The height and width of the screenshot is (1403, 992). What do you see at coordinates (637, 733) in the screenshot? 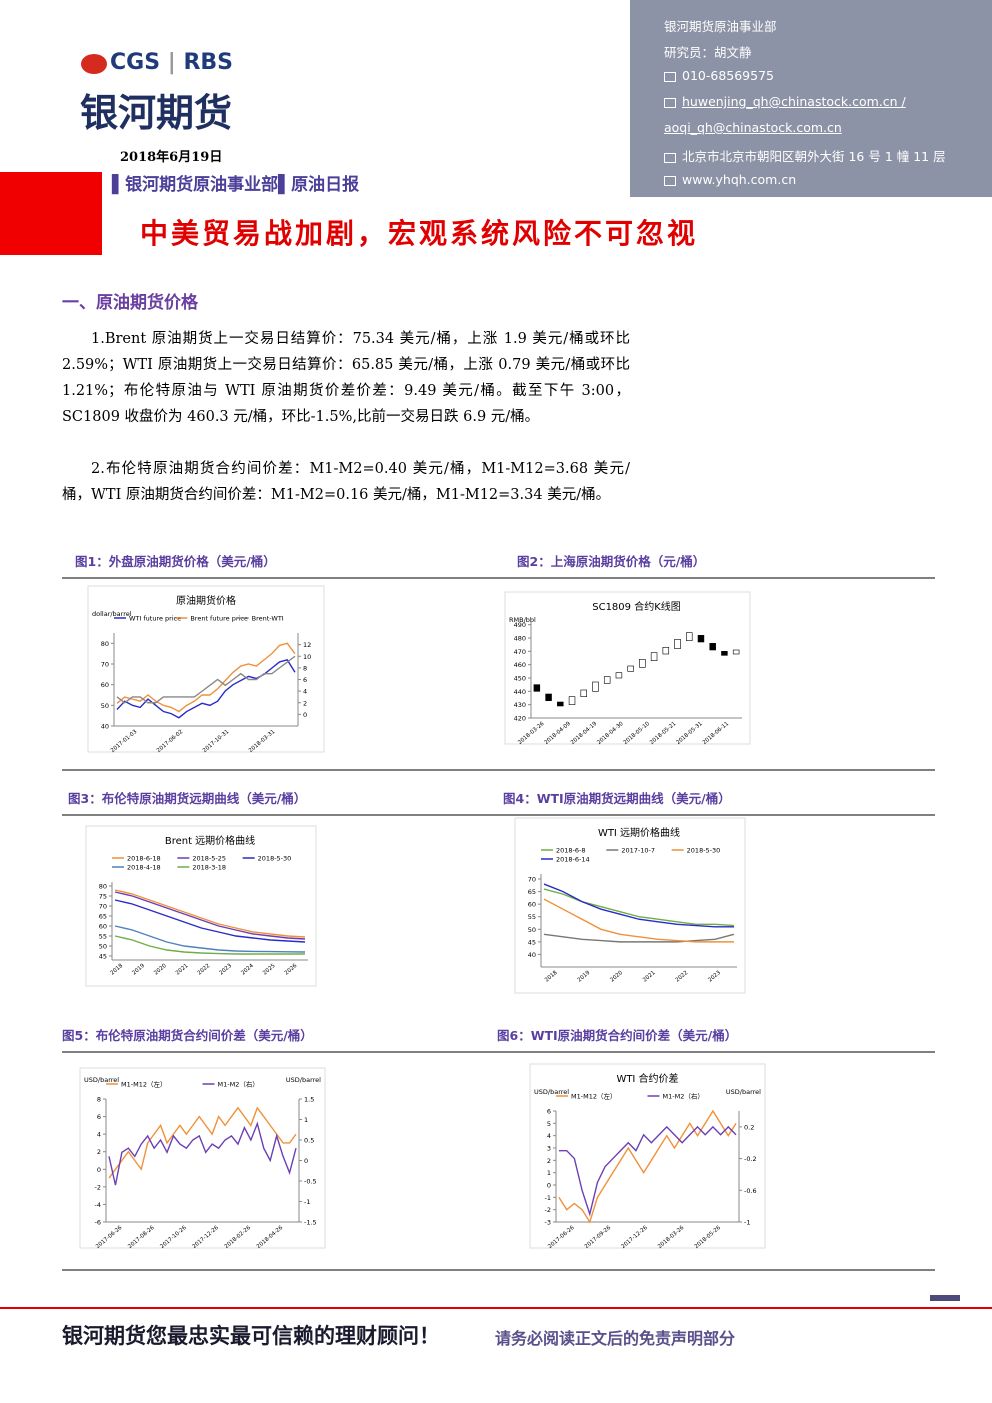
I see `x-tick-label: 2018-05-10` at bounding box center [637, 733].